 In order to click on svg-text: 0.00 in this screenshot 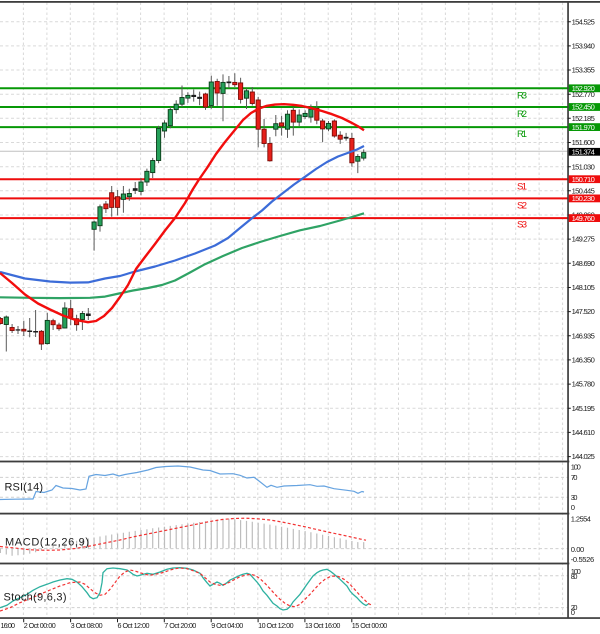, I will do `click(577, 549)`.